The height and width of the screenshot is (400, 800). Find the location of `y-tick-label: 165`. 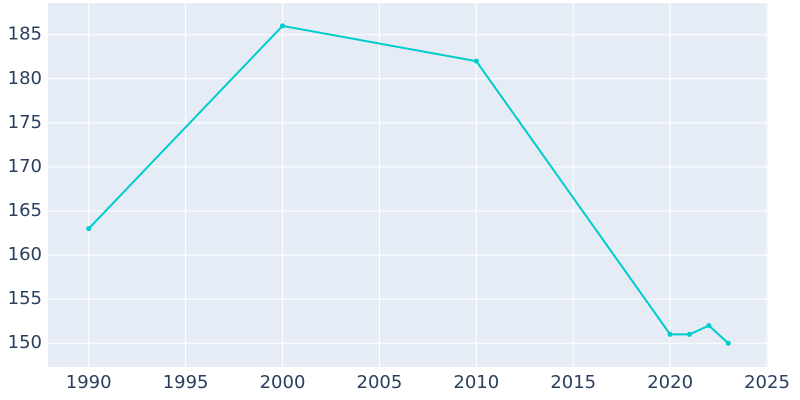

y-tick-label: 165 is located at coordinates (25, 210).